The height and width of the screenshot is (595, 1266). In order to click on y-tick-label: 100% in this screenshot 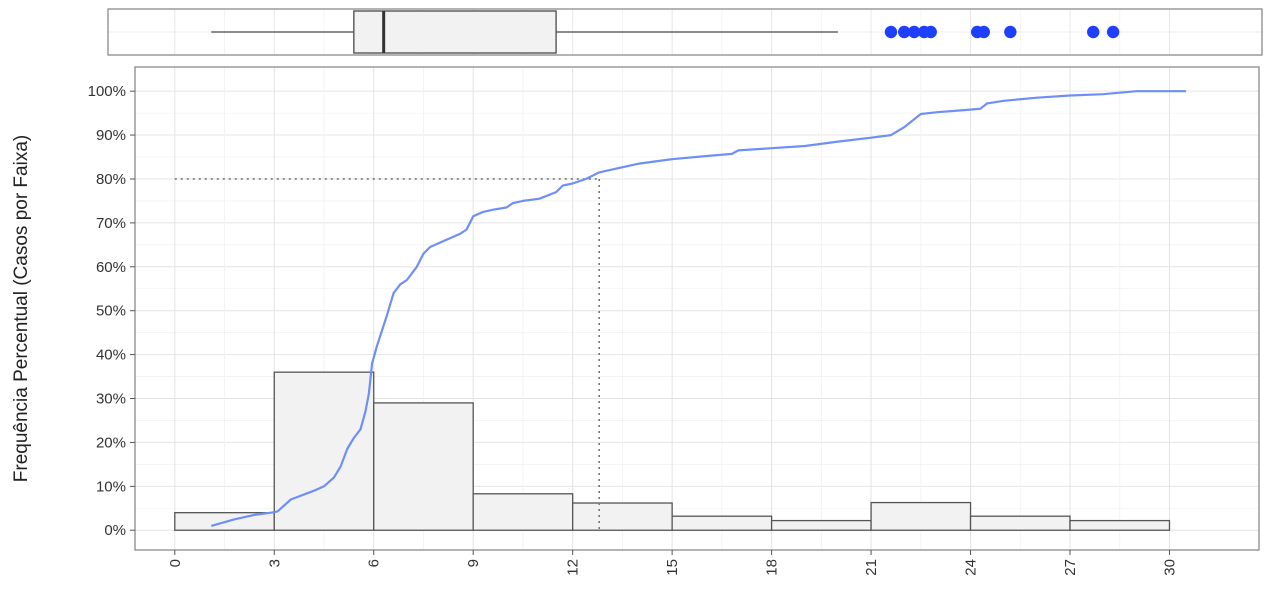, I will do `click(107, 91)`.